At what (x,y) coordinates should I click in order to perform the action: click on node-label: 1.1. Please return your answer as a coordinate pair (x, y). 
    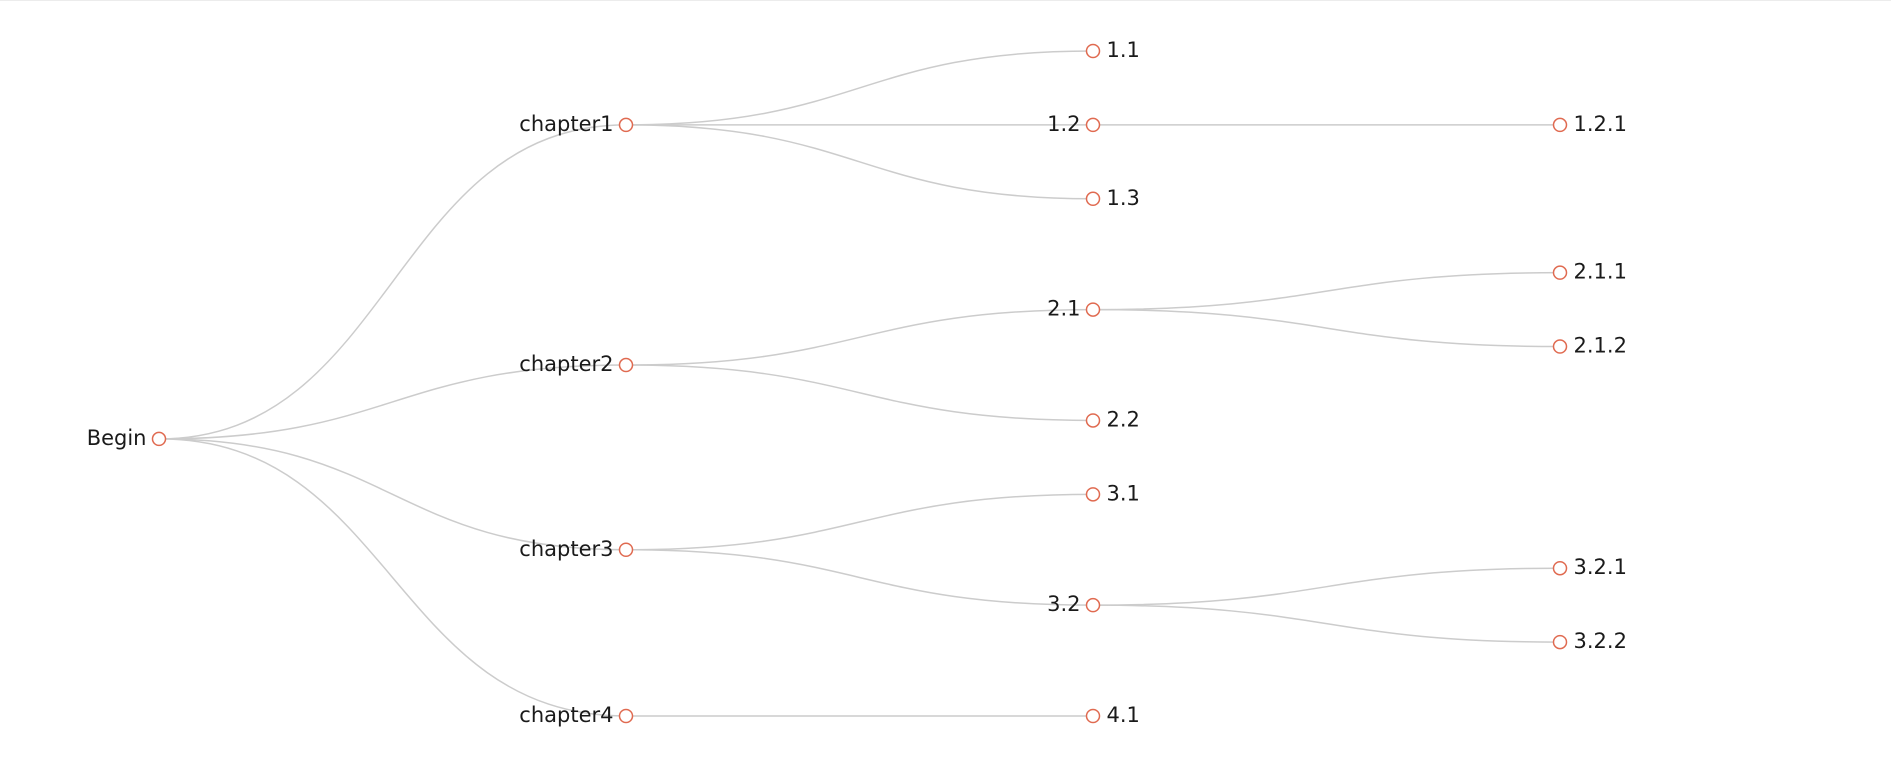
    Looking at the image, I should click on (1123, 50).